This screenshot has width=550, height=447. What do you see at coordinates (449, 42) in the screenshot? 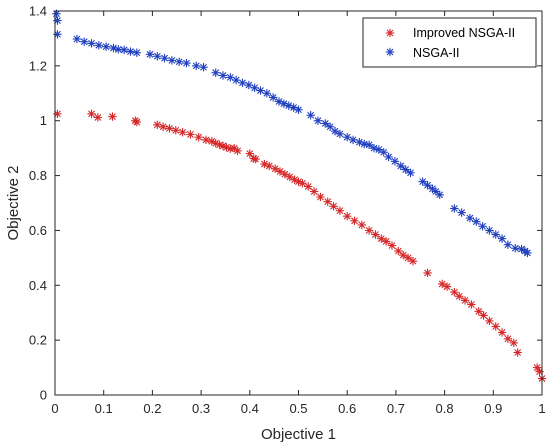
I see `legend-box` at bounding box center [449, 42].